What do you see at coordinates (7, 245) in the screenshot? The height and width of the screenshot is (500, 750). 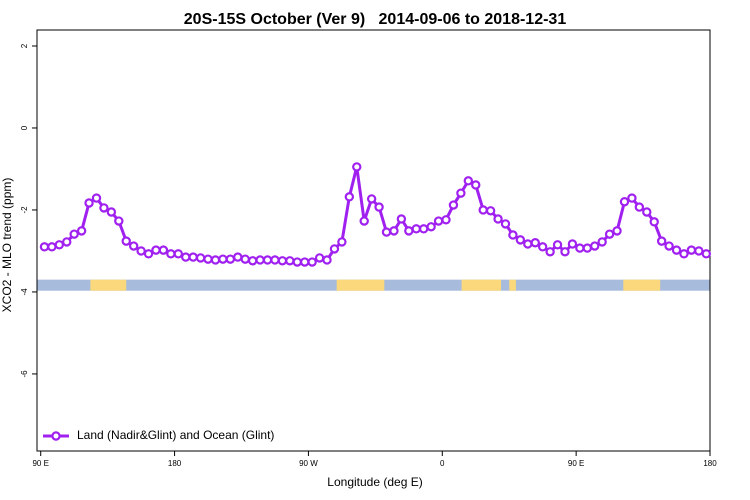 I see `y-axis-label: XCO2 - MLO trend (ppm)` at bounding box center [7, 245].